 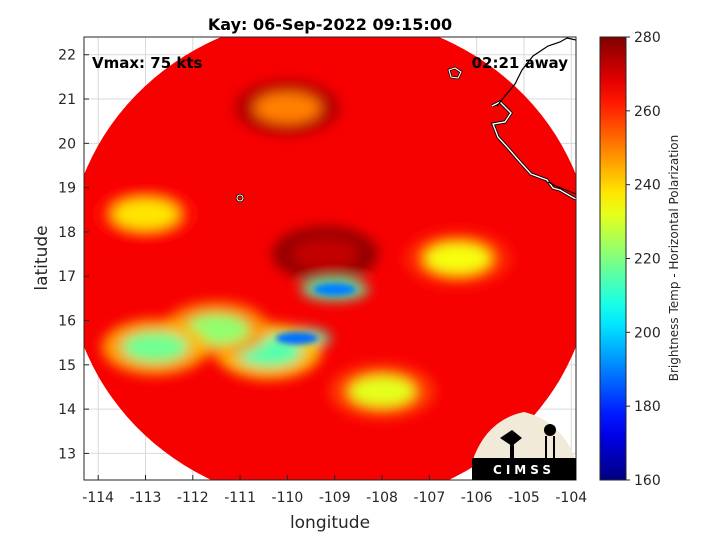 What do you see at coordinates (647, 407) in the screenshot?
I see `colorbar-tick-label: 180` at bounding box center [647, 407].